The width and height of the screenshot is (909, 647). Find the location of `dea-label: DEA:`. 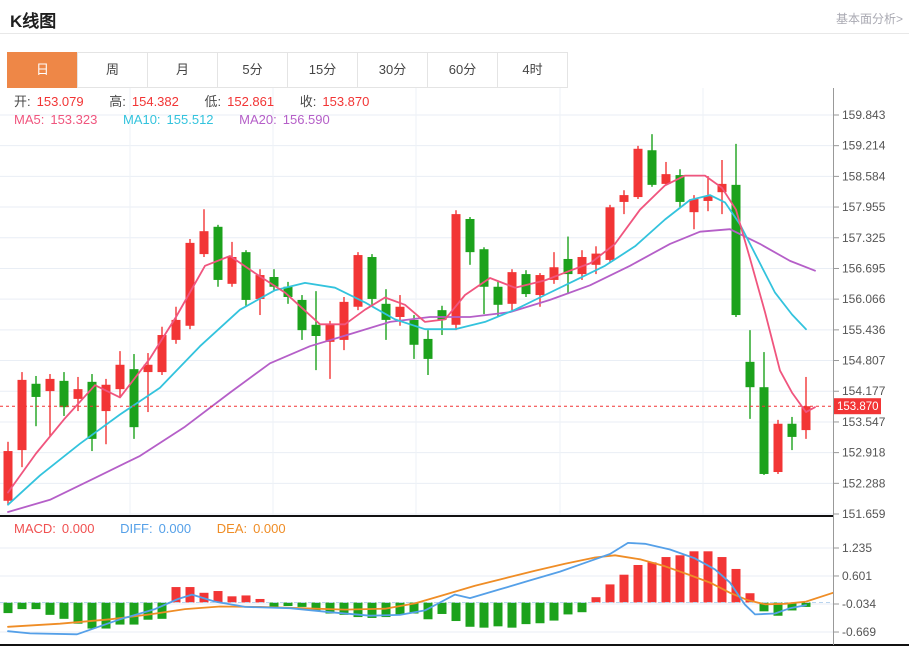

dea-label: DEA: is located at coordinates (232, 528).